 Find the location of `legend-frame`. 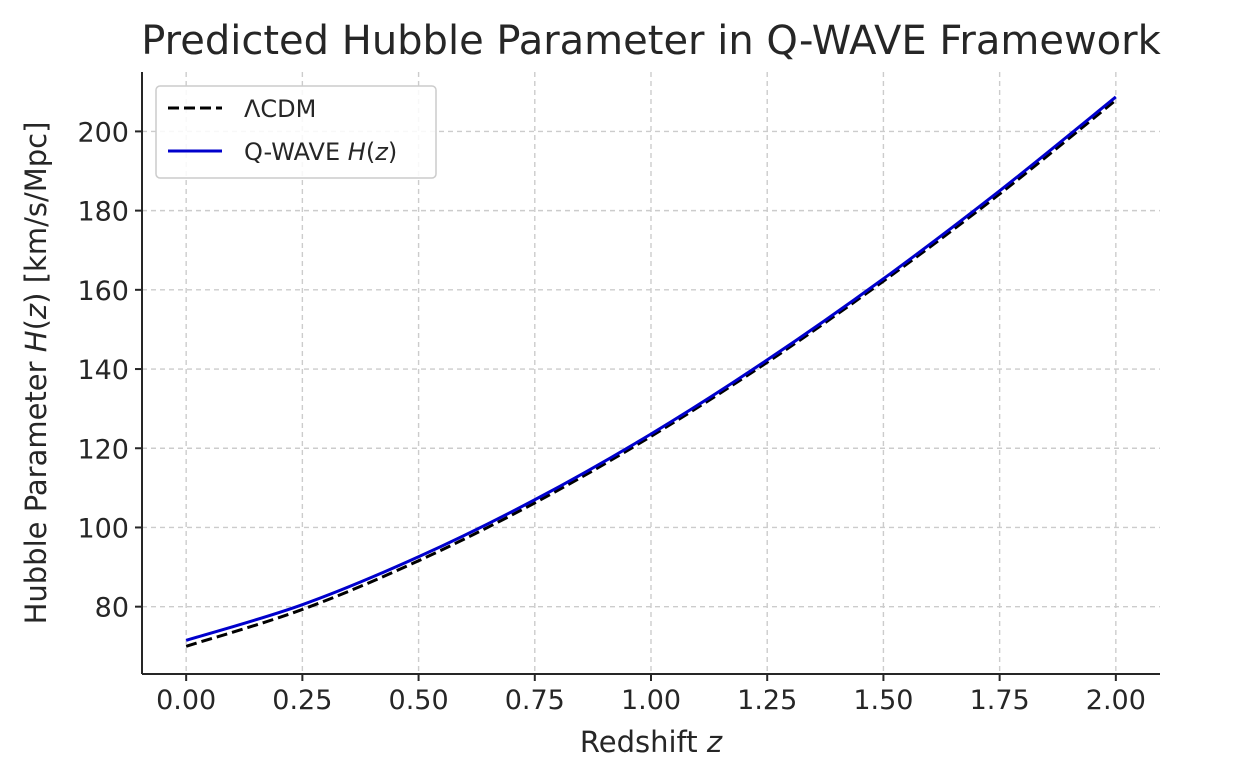

legend-frame is located at coordinates (296, 132).